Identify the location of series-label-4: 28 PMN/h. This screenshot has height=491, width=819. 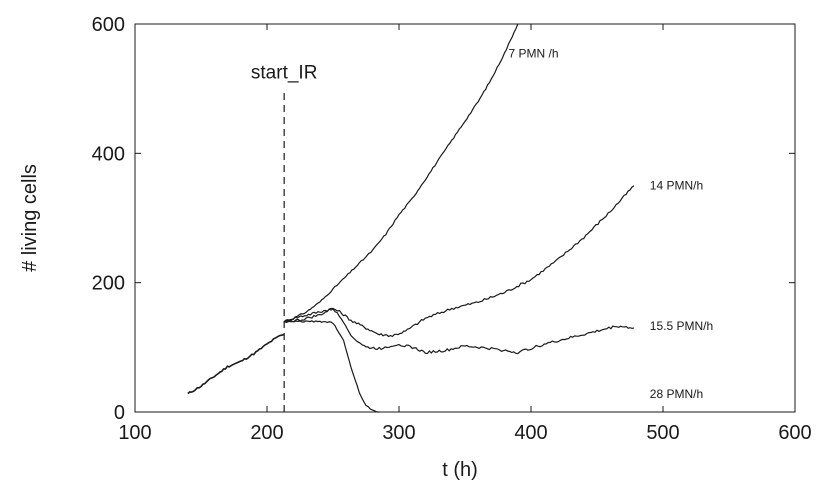
(676, 394).